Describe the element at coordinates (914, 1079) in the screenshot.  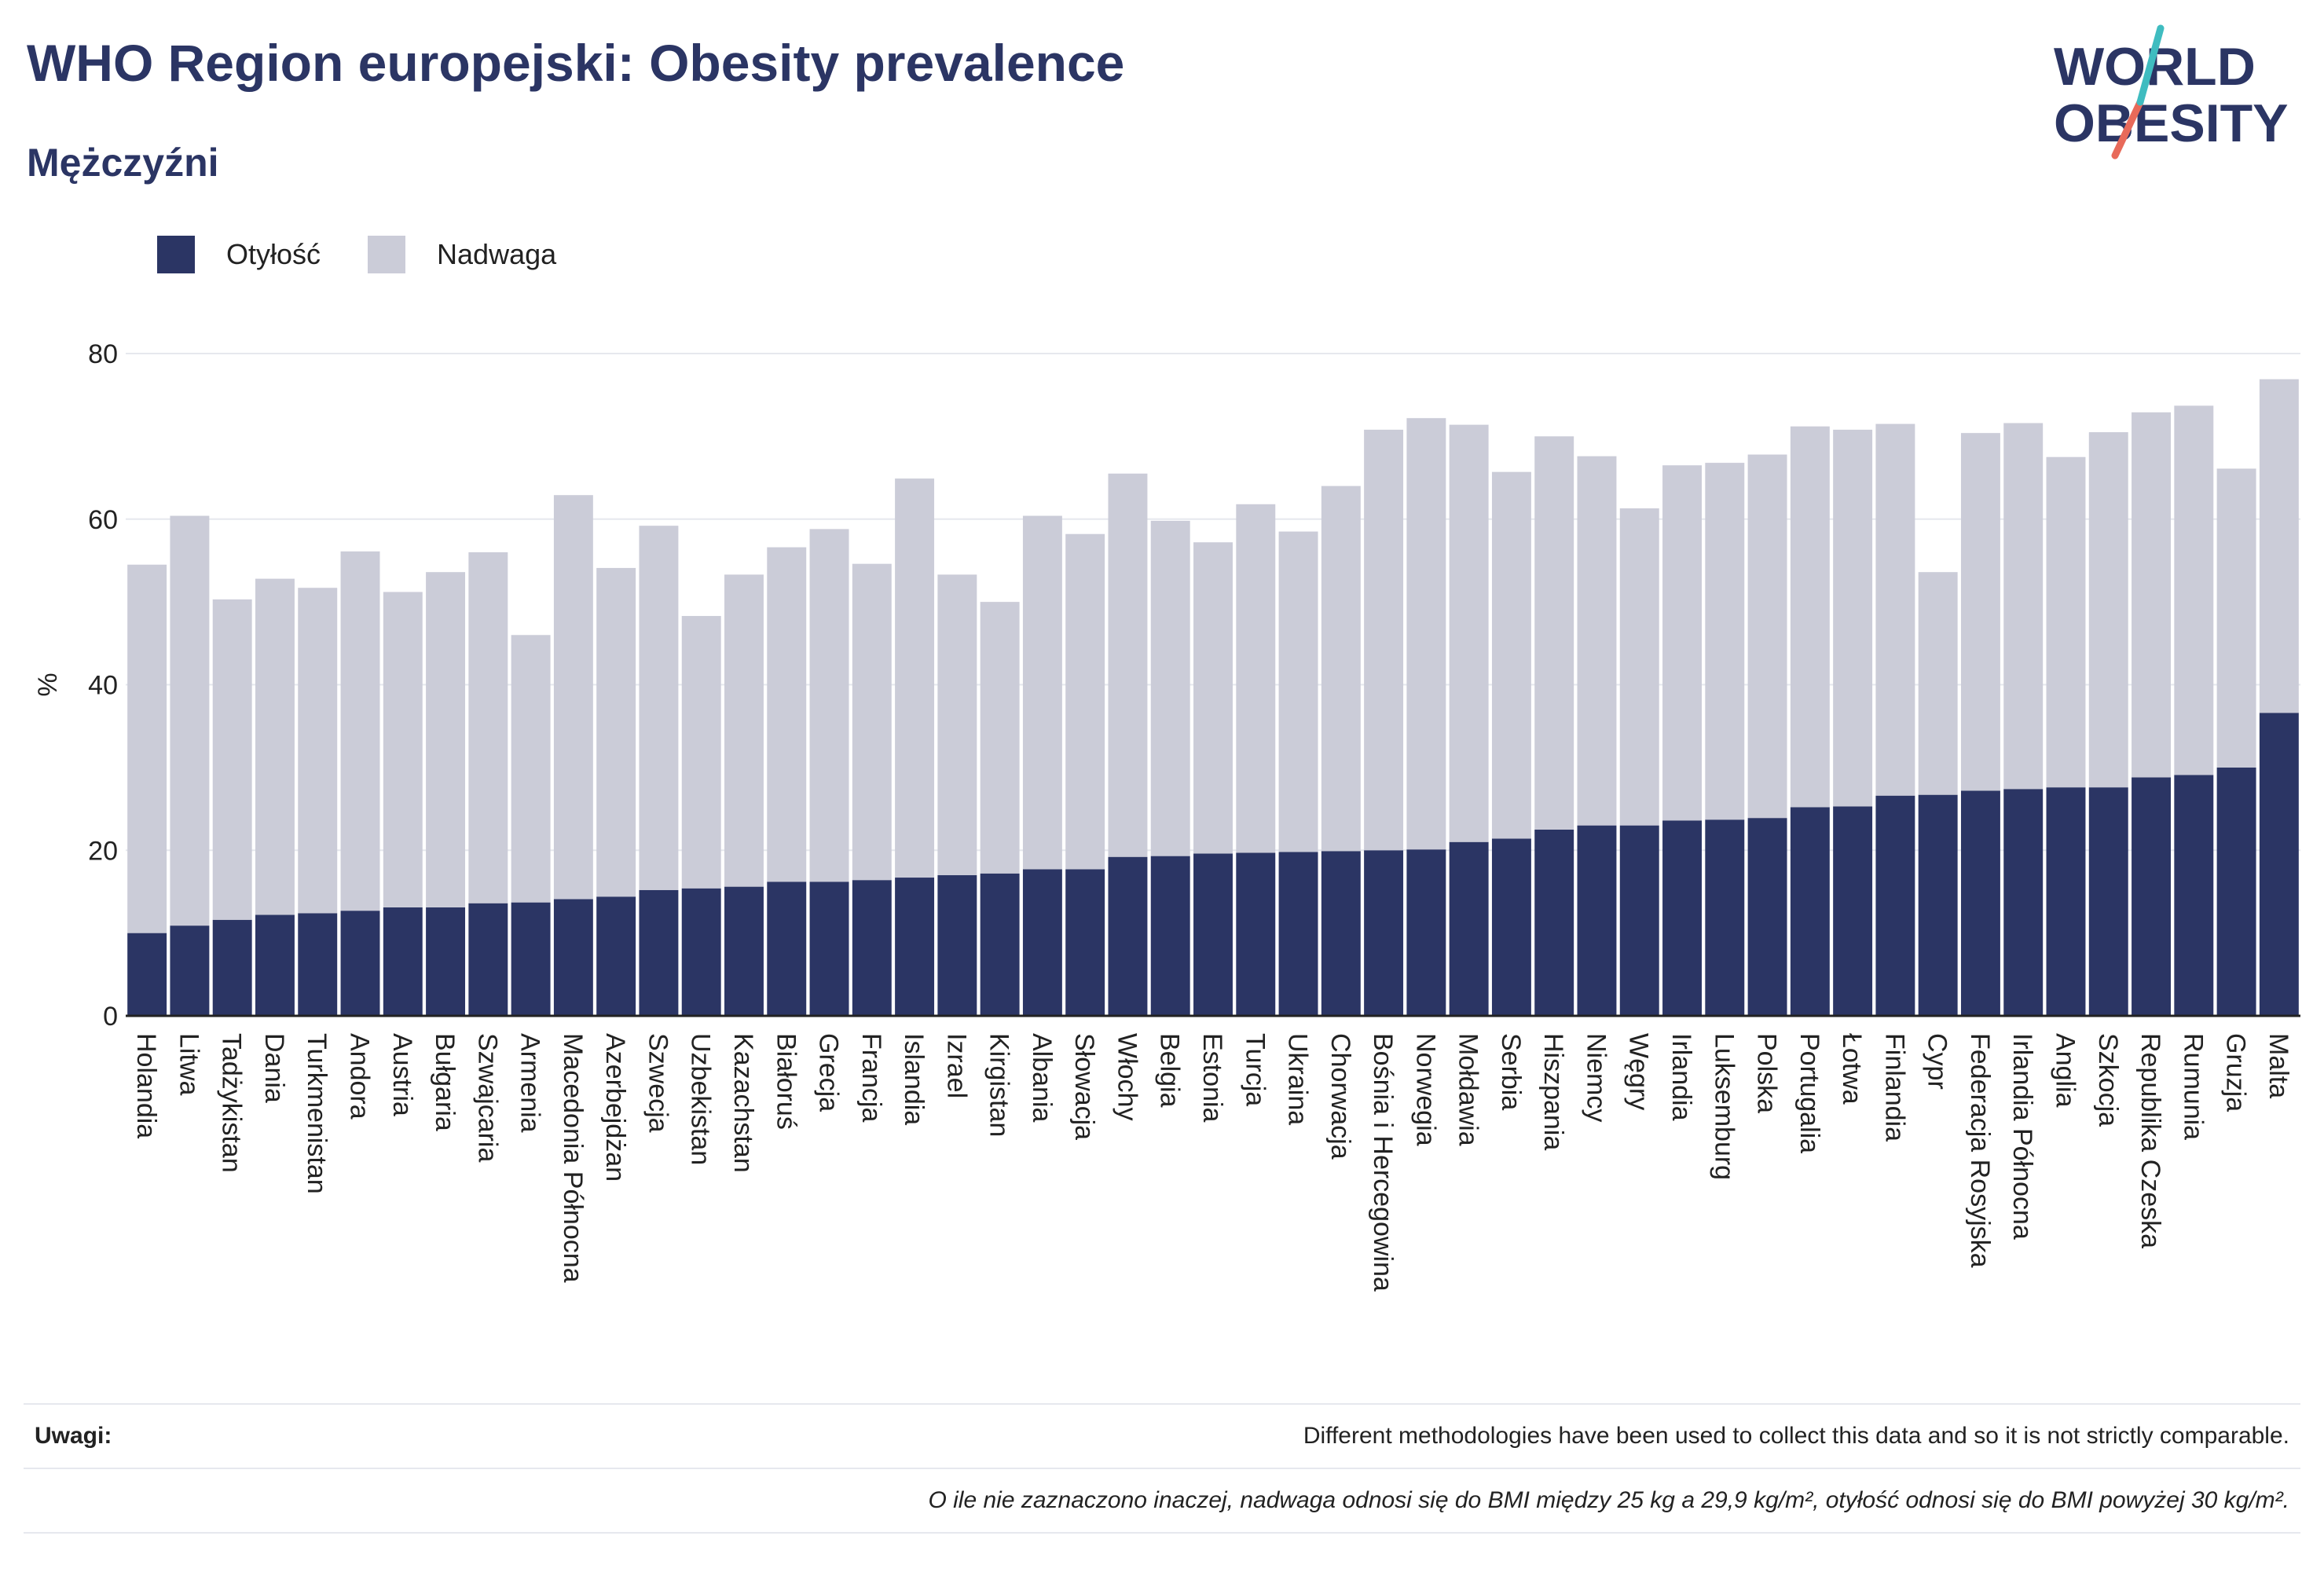
I see `x-tick-label: Islandia` at that location.